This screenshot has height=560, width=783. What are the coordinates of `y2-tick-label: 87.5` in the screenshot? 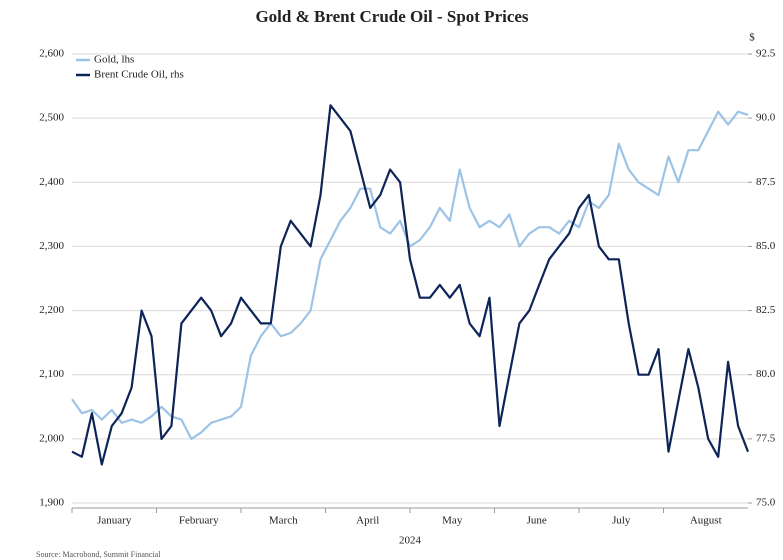 It's located at (766, 182).